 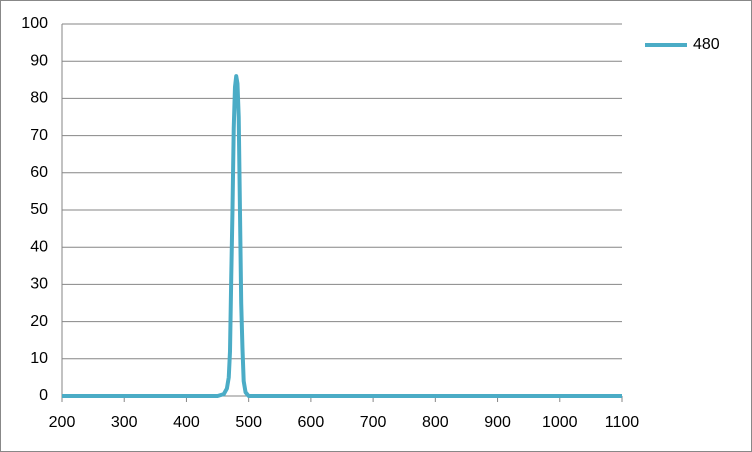 What do you see at coordinates (39, 98) in the screenshot?
I see `y-tick-label: 80` at bounding box center [39, 98].